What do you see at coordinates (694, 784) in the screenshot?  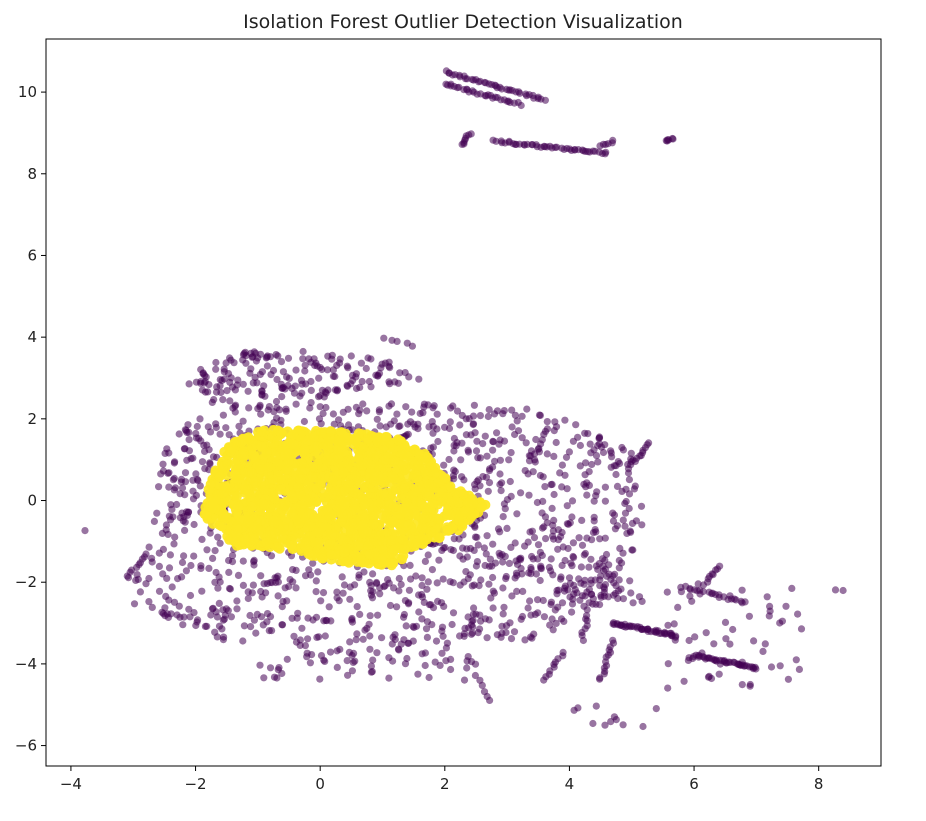 I see `x-tick-label: 6` at bounding box center [694, 784].